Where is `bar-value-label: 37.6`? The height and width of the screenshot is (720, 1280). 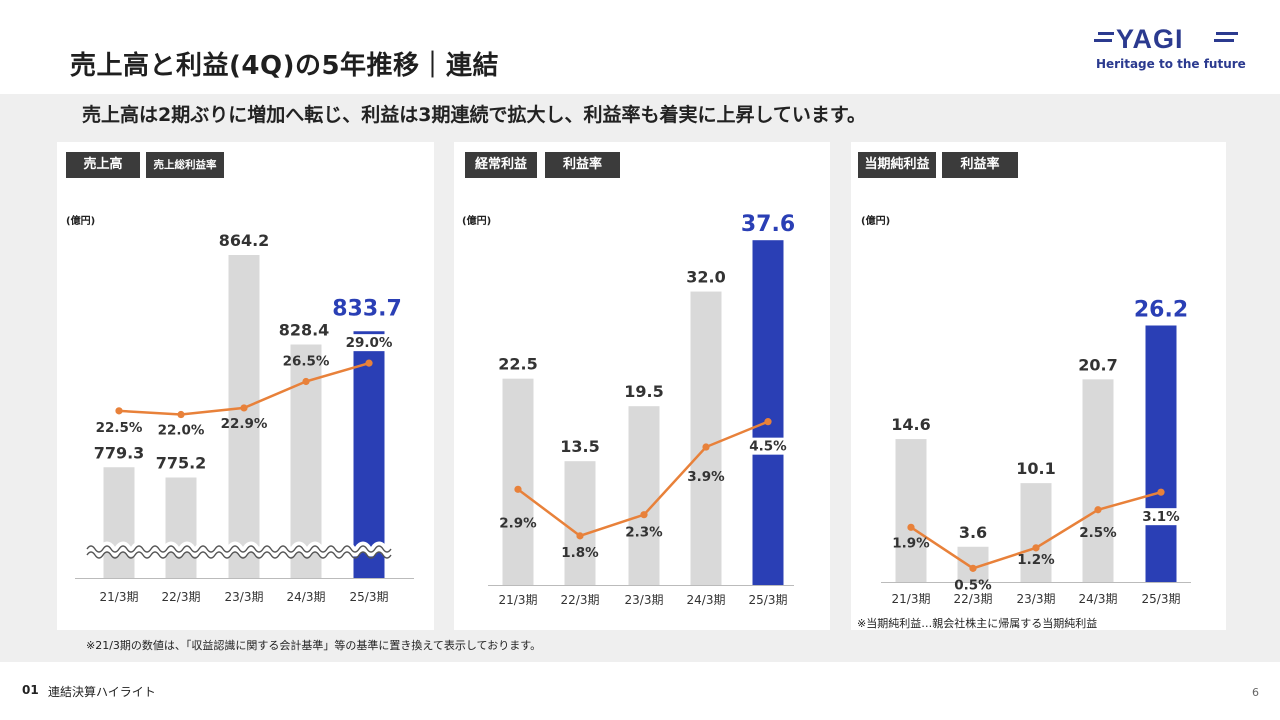
bar-value-label: 37.6 is located at coordinates (768, 224).